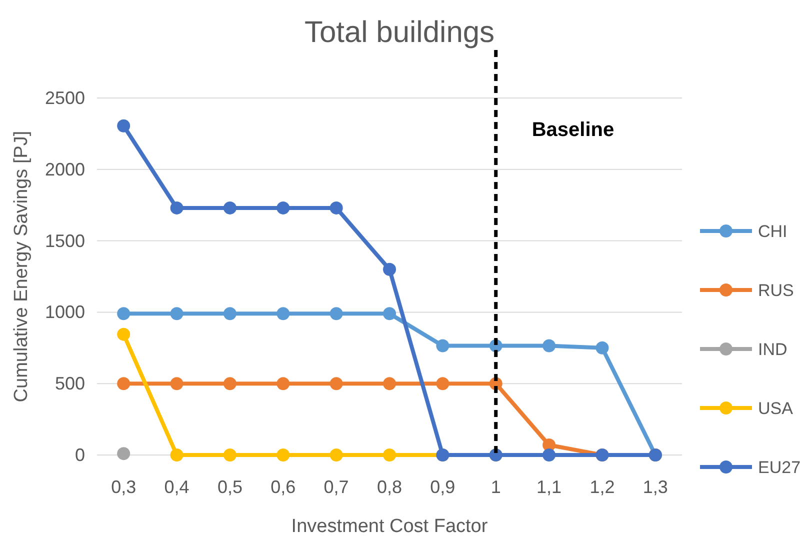 This screenshot has height=537, width=811. What do you see at coordinates (64, 312) in the screenshot?
I see `y-tick-label: 1000` at bounding box center [64, 312].